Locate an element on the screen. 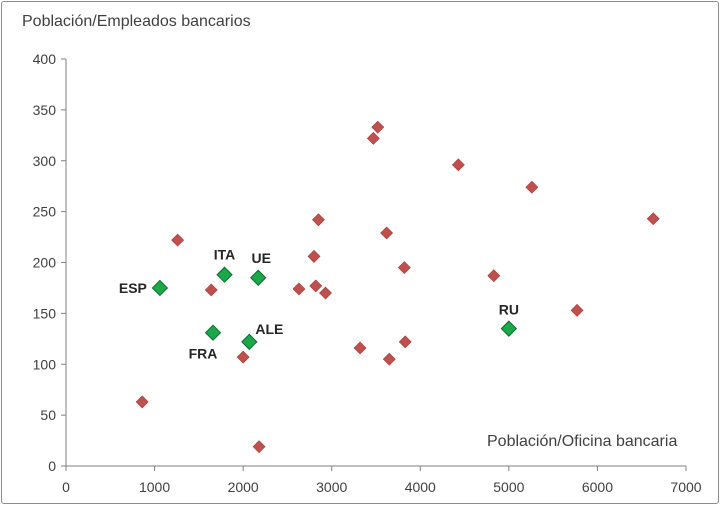 Image resolution: width=720 pixels, height=505 pixels. data-label: UE is located at coordinates (260, 258).